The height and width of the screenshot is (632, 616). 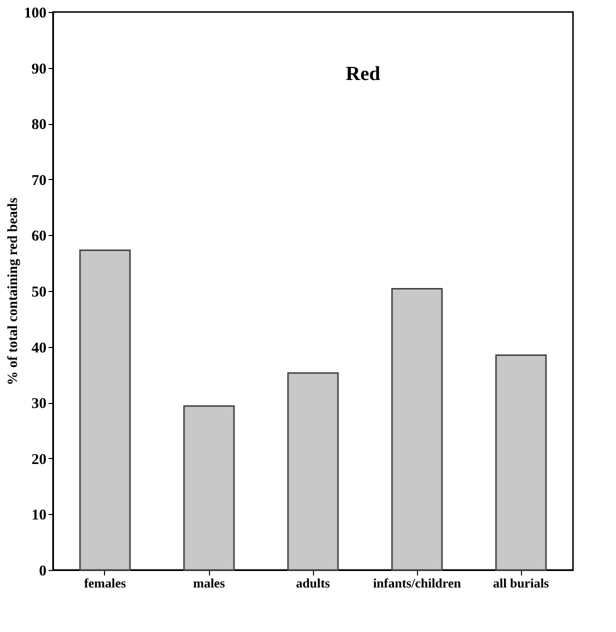 What do you see at coordinates (417, 583) in the screenshot?
I see `x-tick-label: infants/children` at bounding box center [417, 583].